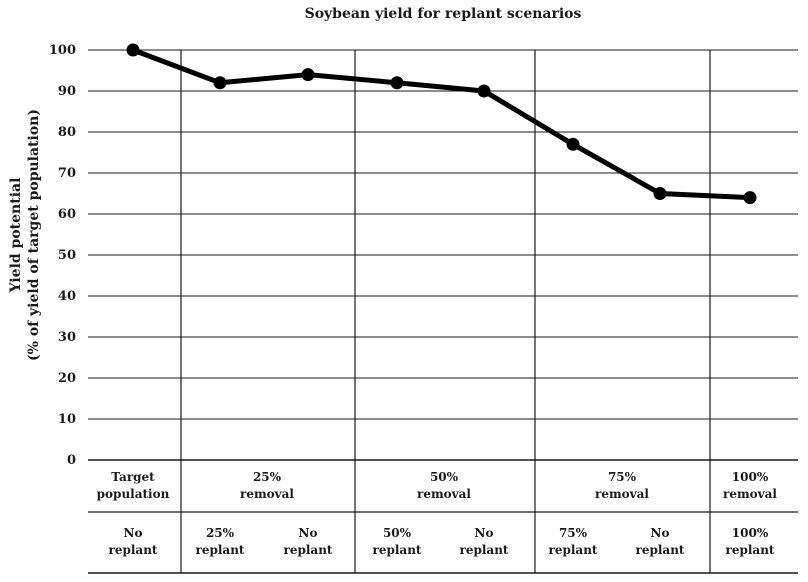 This screenshot has height=582, width=808. Describe the element at coordinates (443, 14) in the screenshot. I see `chart-title: Soybean yield for replant scenarios` at that location.